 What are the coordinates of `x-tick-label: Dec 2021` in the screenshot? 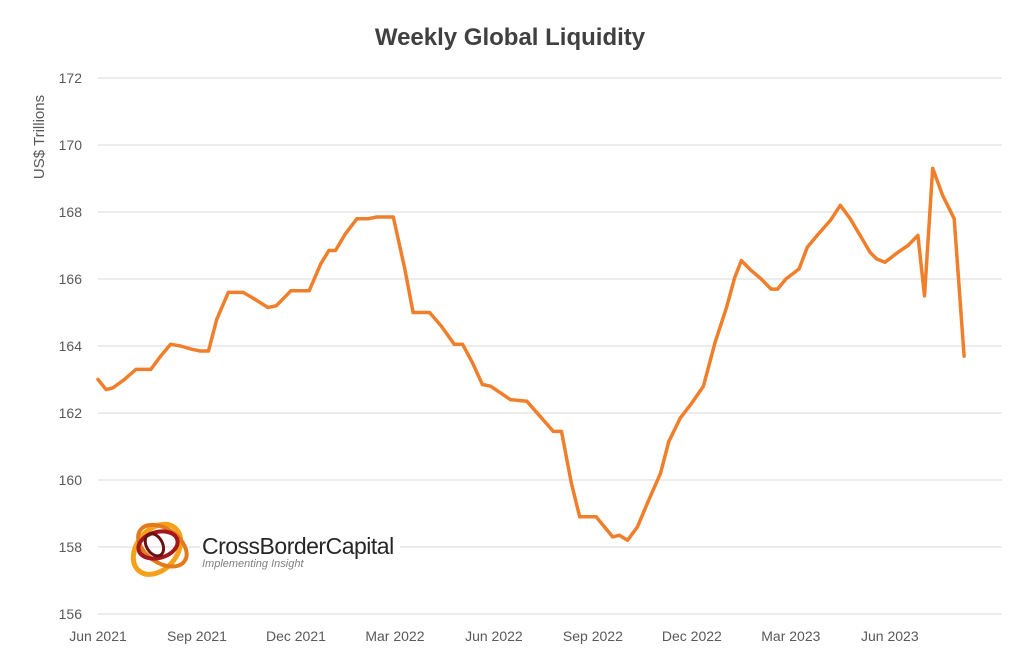 It's located at (296, 636).